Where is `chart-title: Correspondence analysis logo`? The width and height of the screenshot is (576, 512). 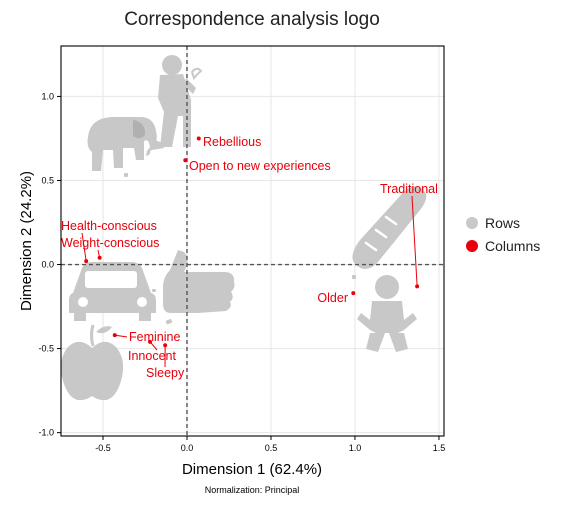
chart-title: Correspondence analysis logo is located at coordinates (252, 19).